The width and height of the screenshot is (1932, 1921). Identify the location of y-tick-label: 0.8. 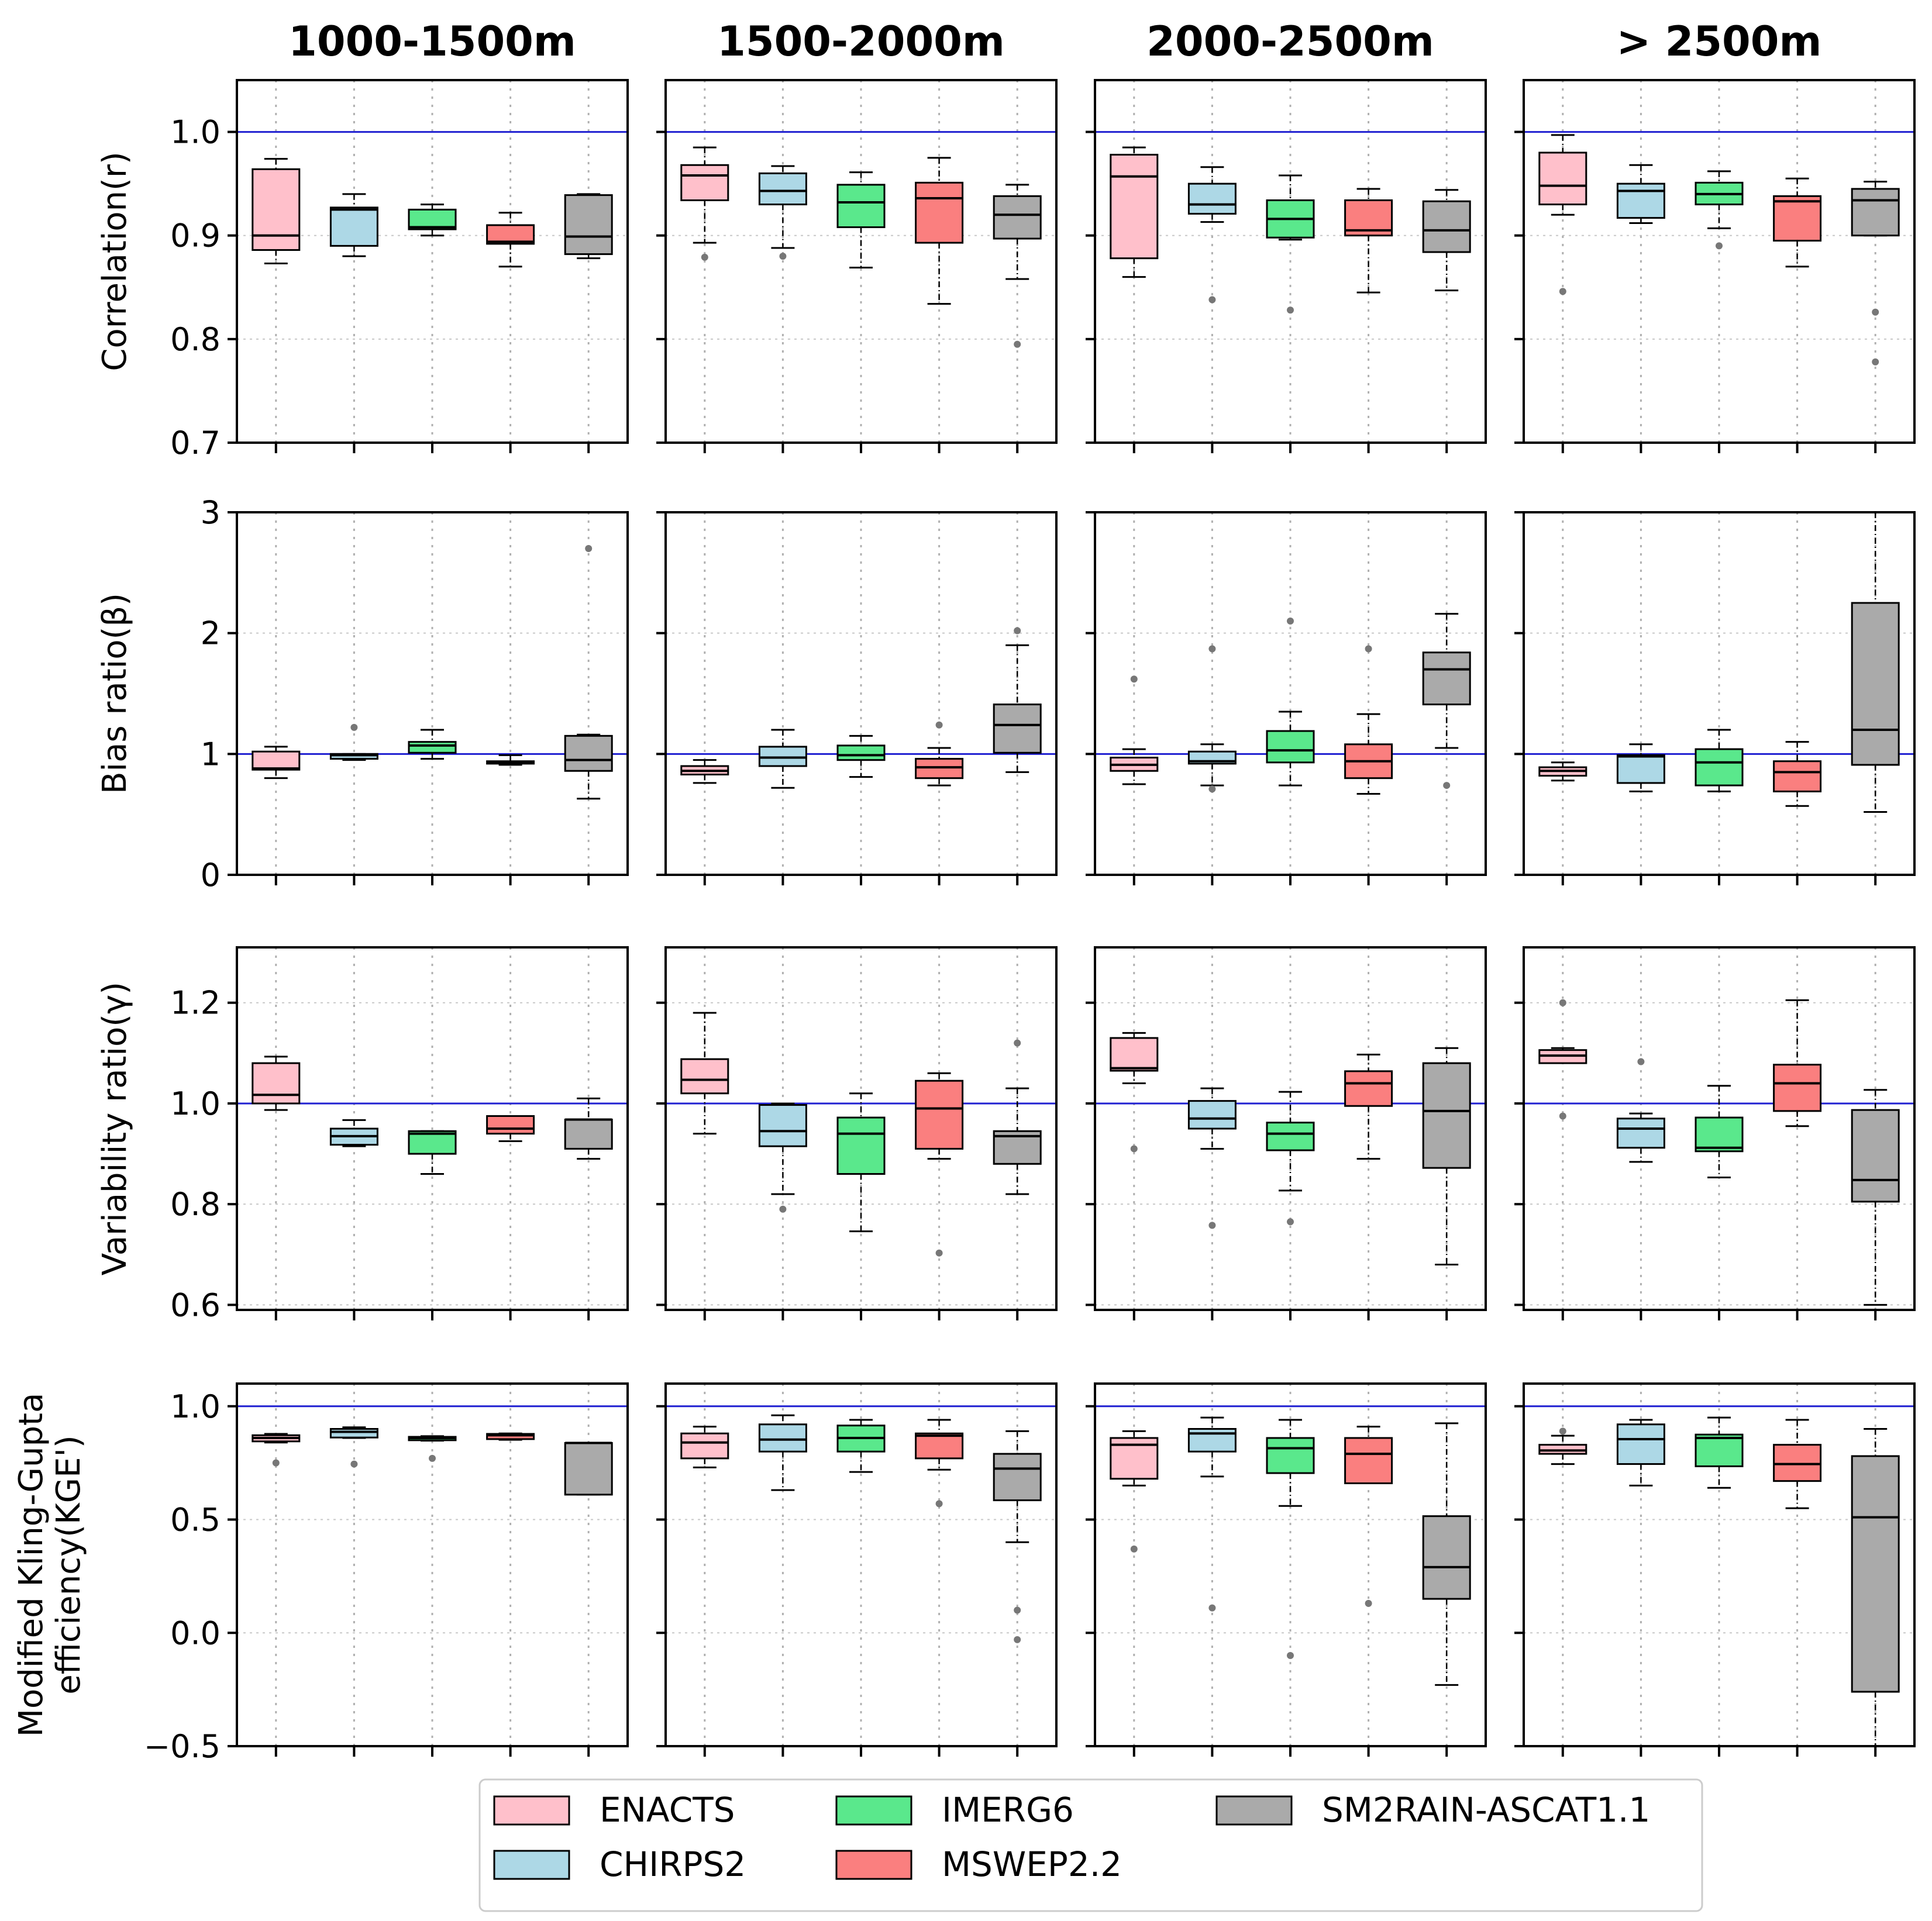
(195, 339).